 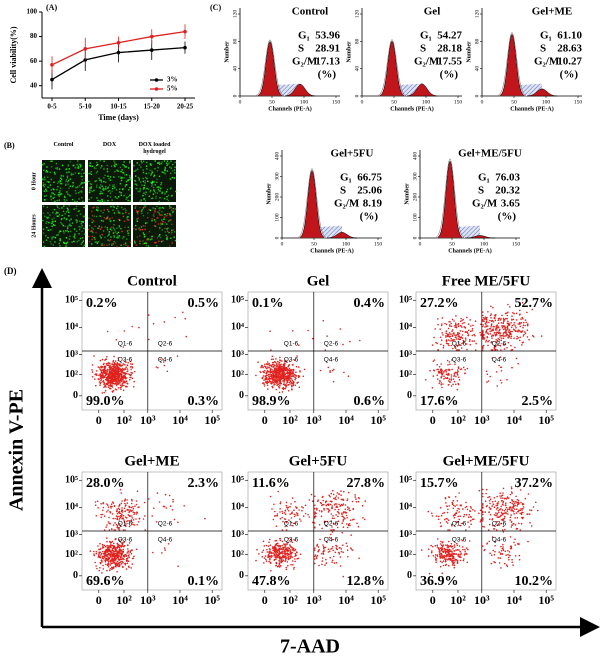 What do you see at coordinates (237, 554) in the screenshot?
I see `y-tick-label: 10²` at bounding box center [237, 554].